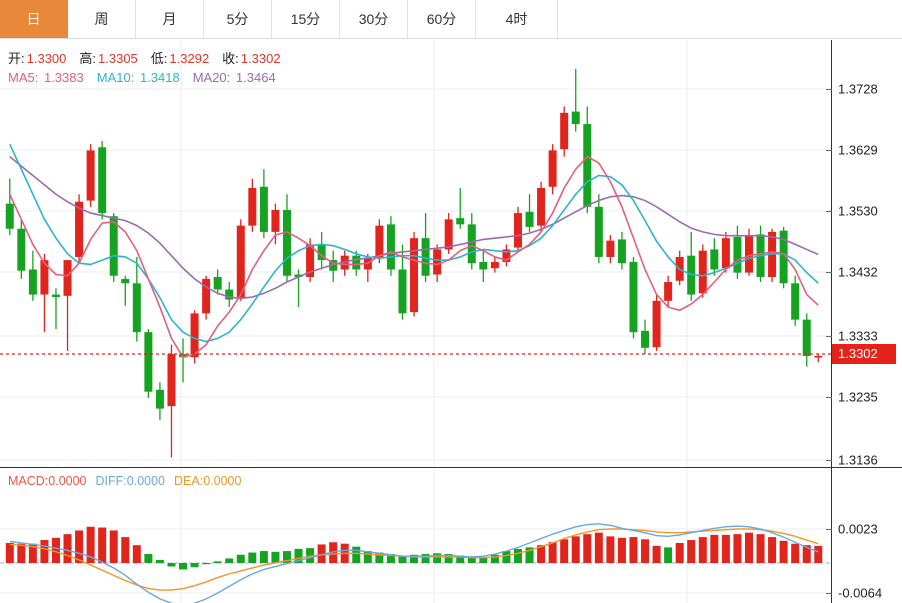 The width and height of the screenshot is (902, 603). I want to click on dea-line, so click(414, 559).